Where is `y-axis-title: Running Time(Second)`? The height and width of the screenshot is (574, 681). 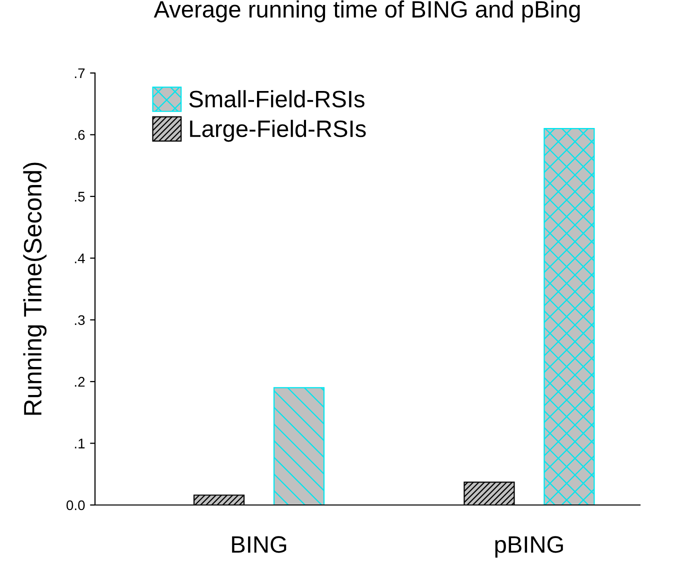 y-axis-title: Running Time(Second) is located at coordinates (35, 288).